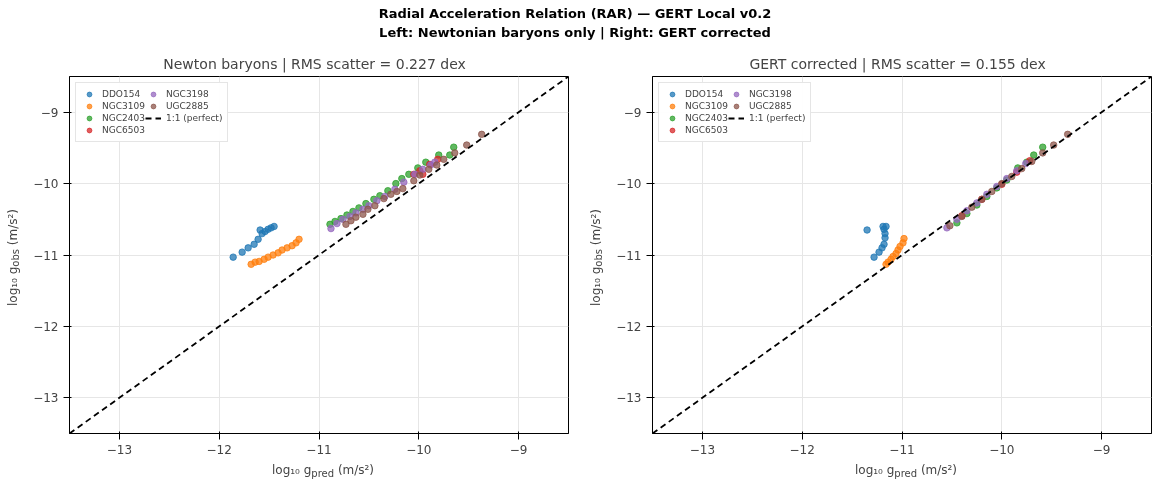 The image size is (1157, 488). What do you see at coordinates (575, 32) in the screenshot?
I see `text: Left: Newtonian baryons only | Right: GERT corrected` at bounding box center [575, 32].